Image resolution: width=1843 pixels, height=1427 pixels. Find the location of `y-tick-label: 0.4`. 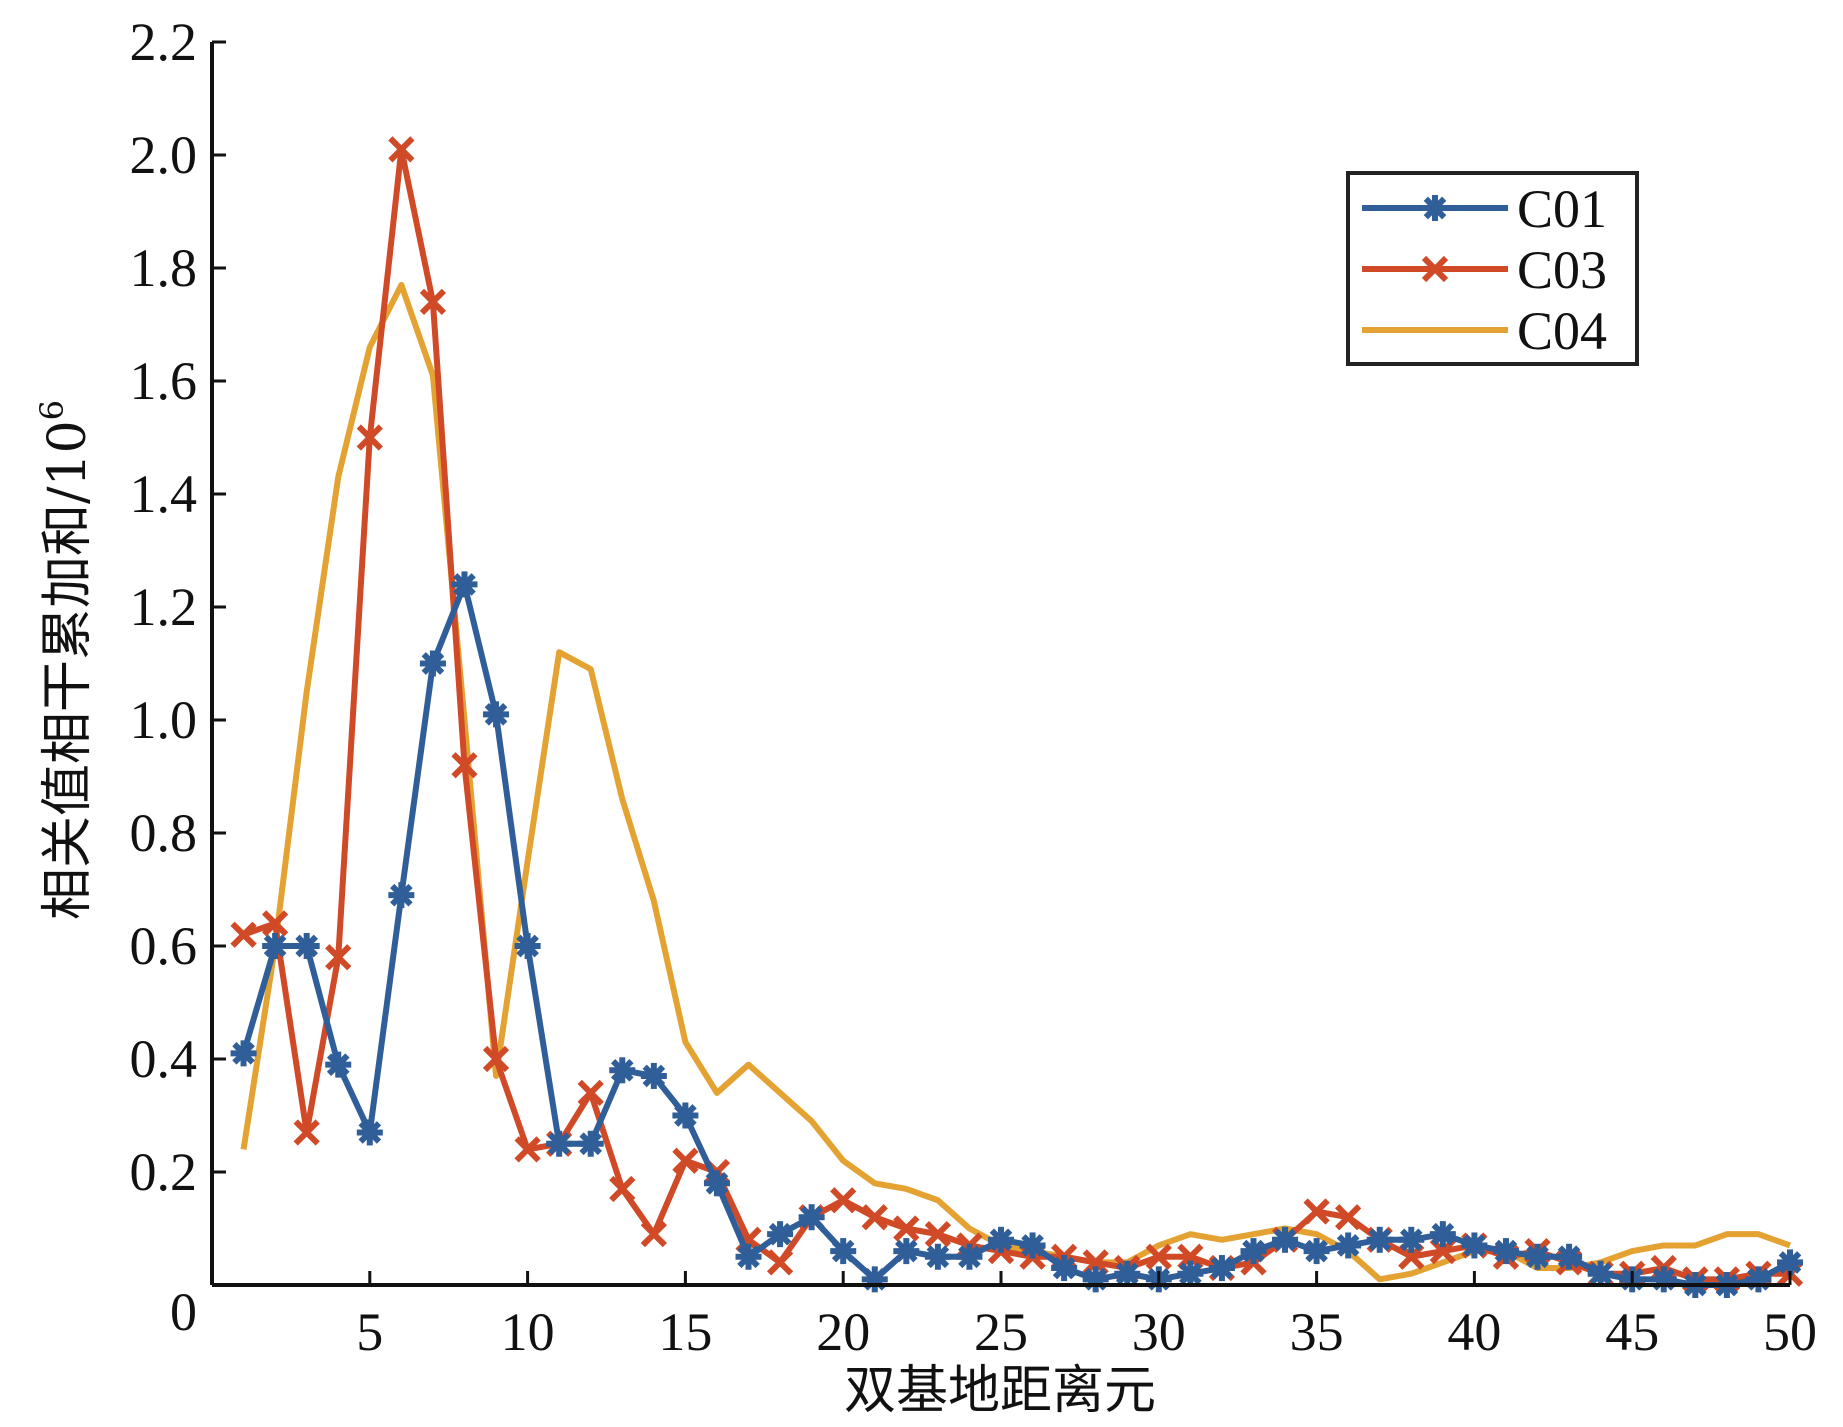

y-tick-label: 0.4 is located at coordinates (164, 1059).